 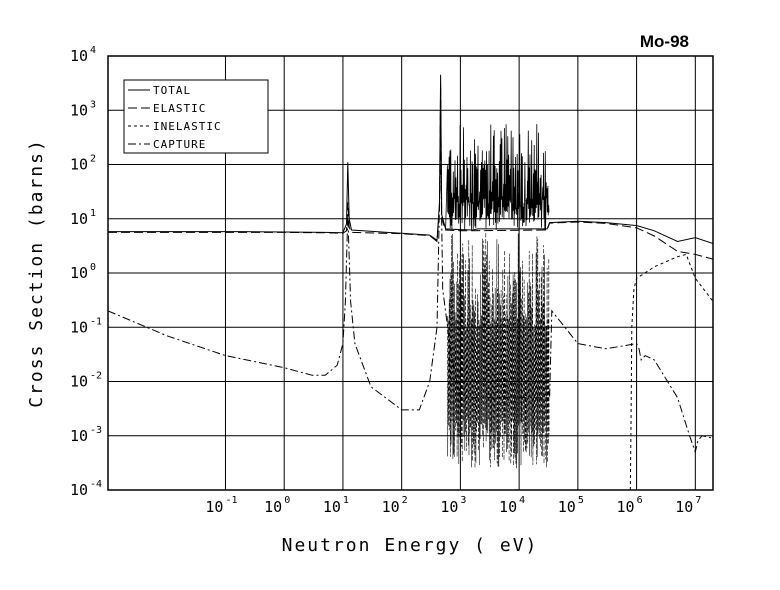 I want to click on x-tick-label: 10 2, so click(x=395, y=505).